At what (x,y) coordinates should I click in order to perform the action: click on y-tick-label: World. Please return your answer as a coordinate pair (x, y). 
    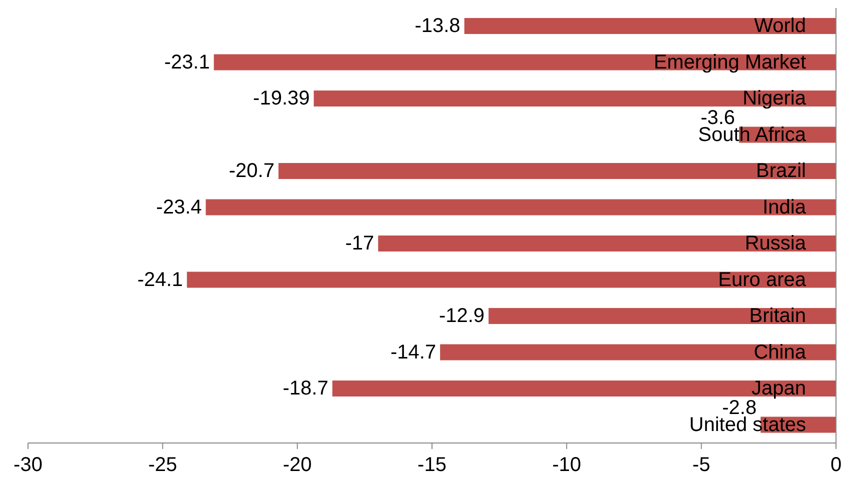
    Looking at the image, I should click on (780, 26).